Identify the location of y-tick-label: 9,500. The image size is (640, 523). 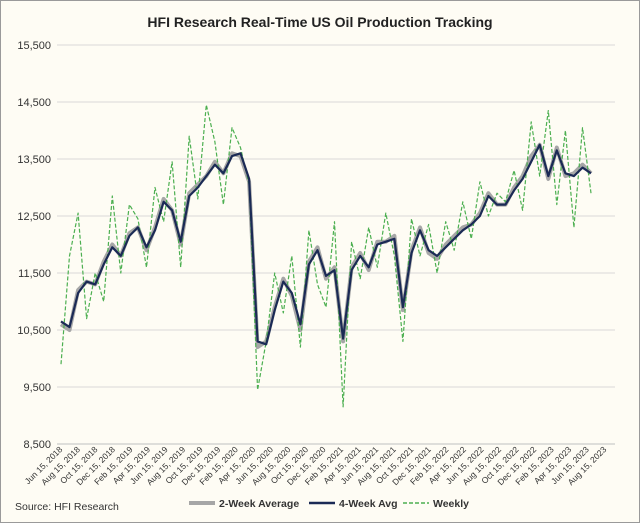
(37, 388).